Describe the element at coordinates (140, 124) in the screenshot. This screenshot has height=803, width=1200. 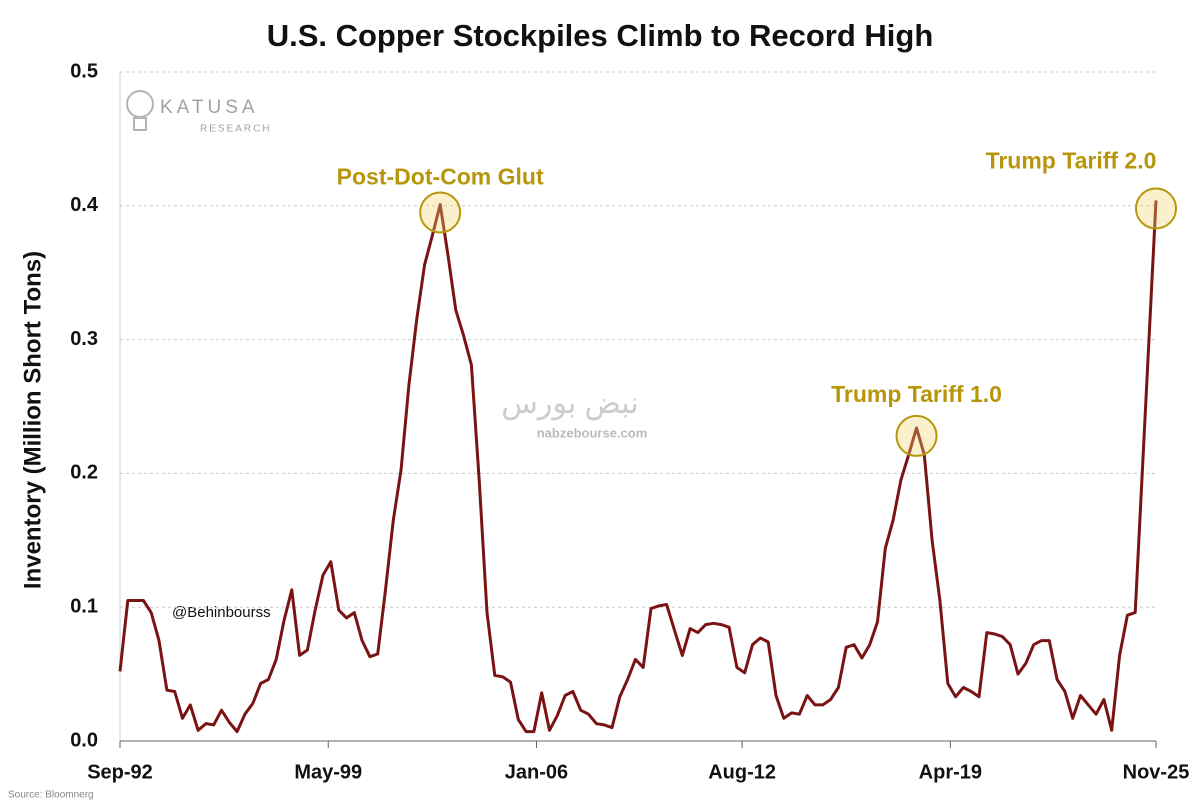
I see `logo-base` at that location.